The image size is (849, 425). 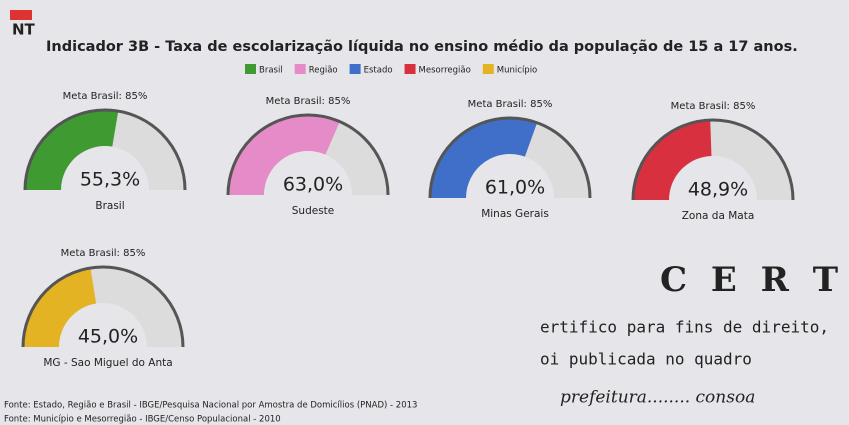 What do you see at coordinates (323, 71) in the screenshot?
I see `legend-label: Região` at bounding box center [323, 71].